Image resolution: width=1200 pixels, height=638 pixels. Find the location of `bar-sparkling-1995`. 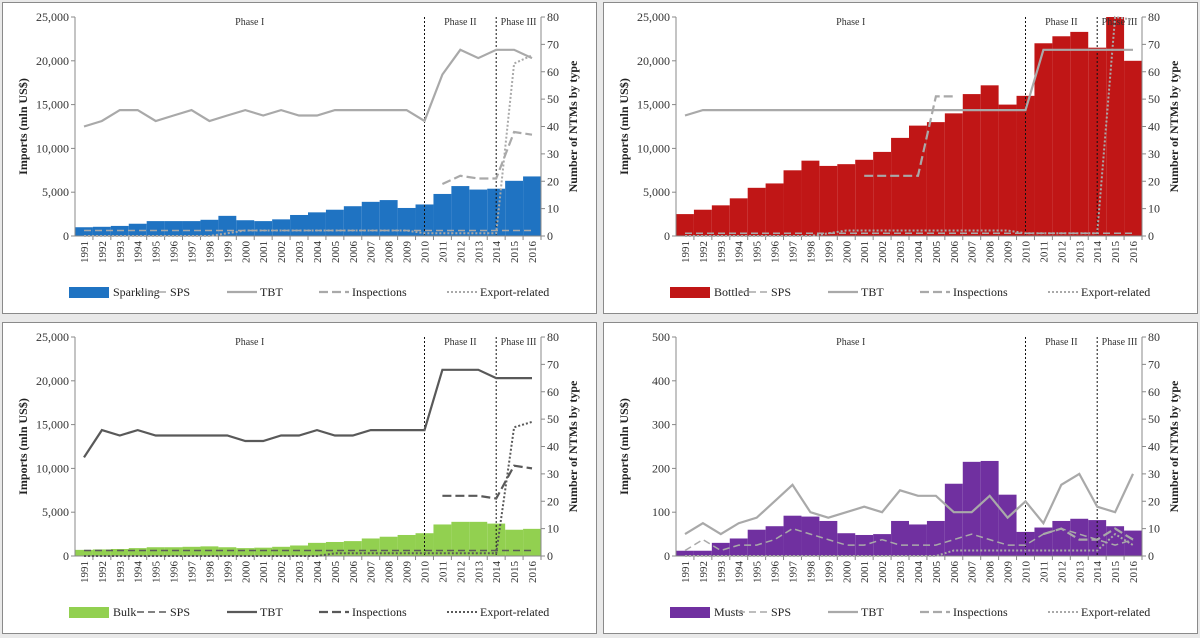

bar-sparkling-1995 is located at coordinates (155, 228).